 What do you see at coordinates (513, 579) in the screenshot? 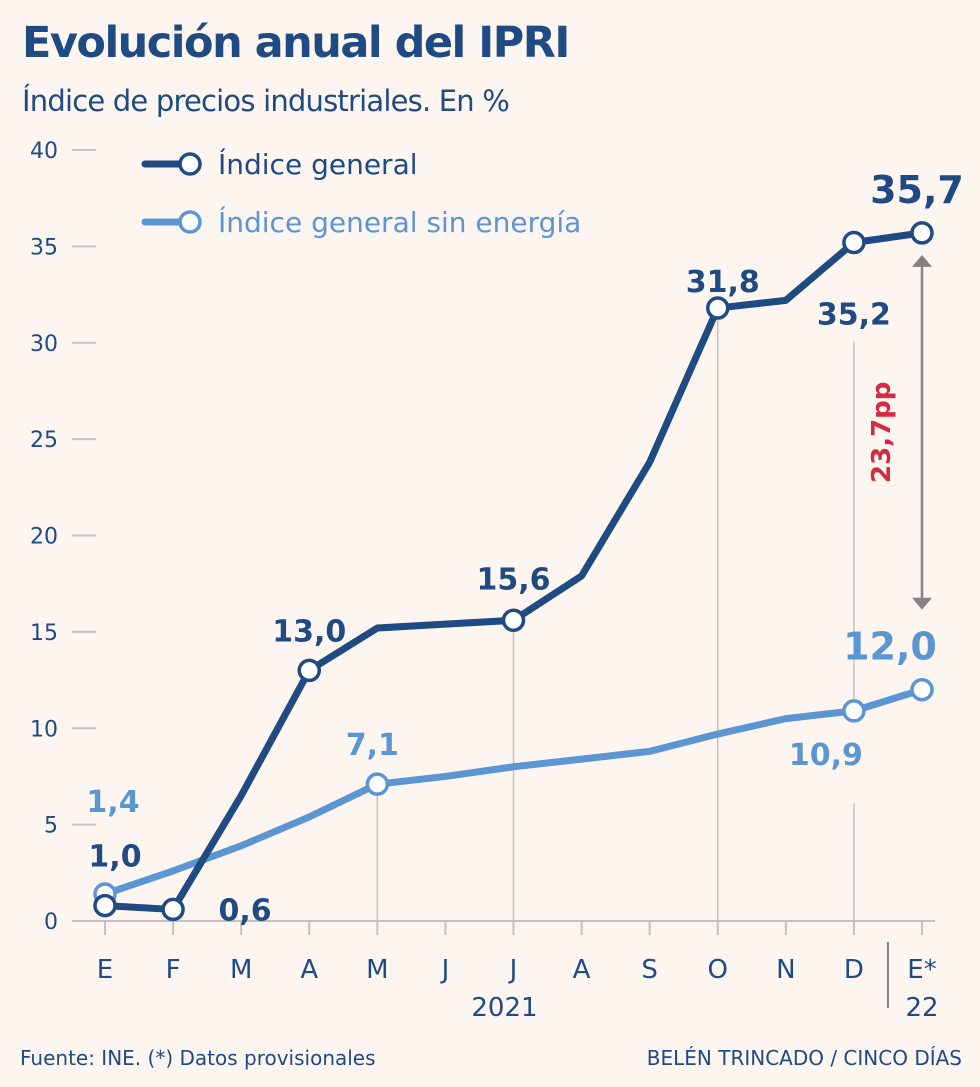
I see `data-label-general: 15,6` at bounding box center [513, 579].